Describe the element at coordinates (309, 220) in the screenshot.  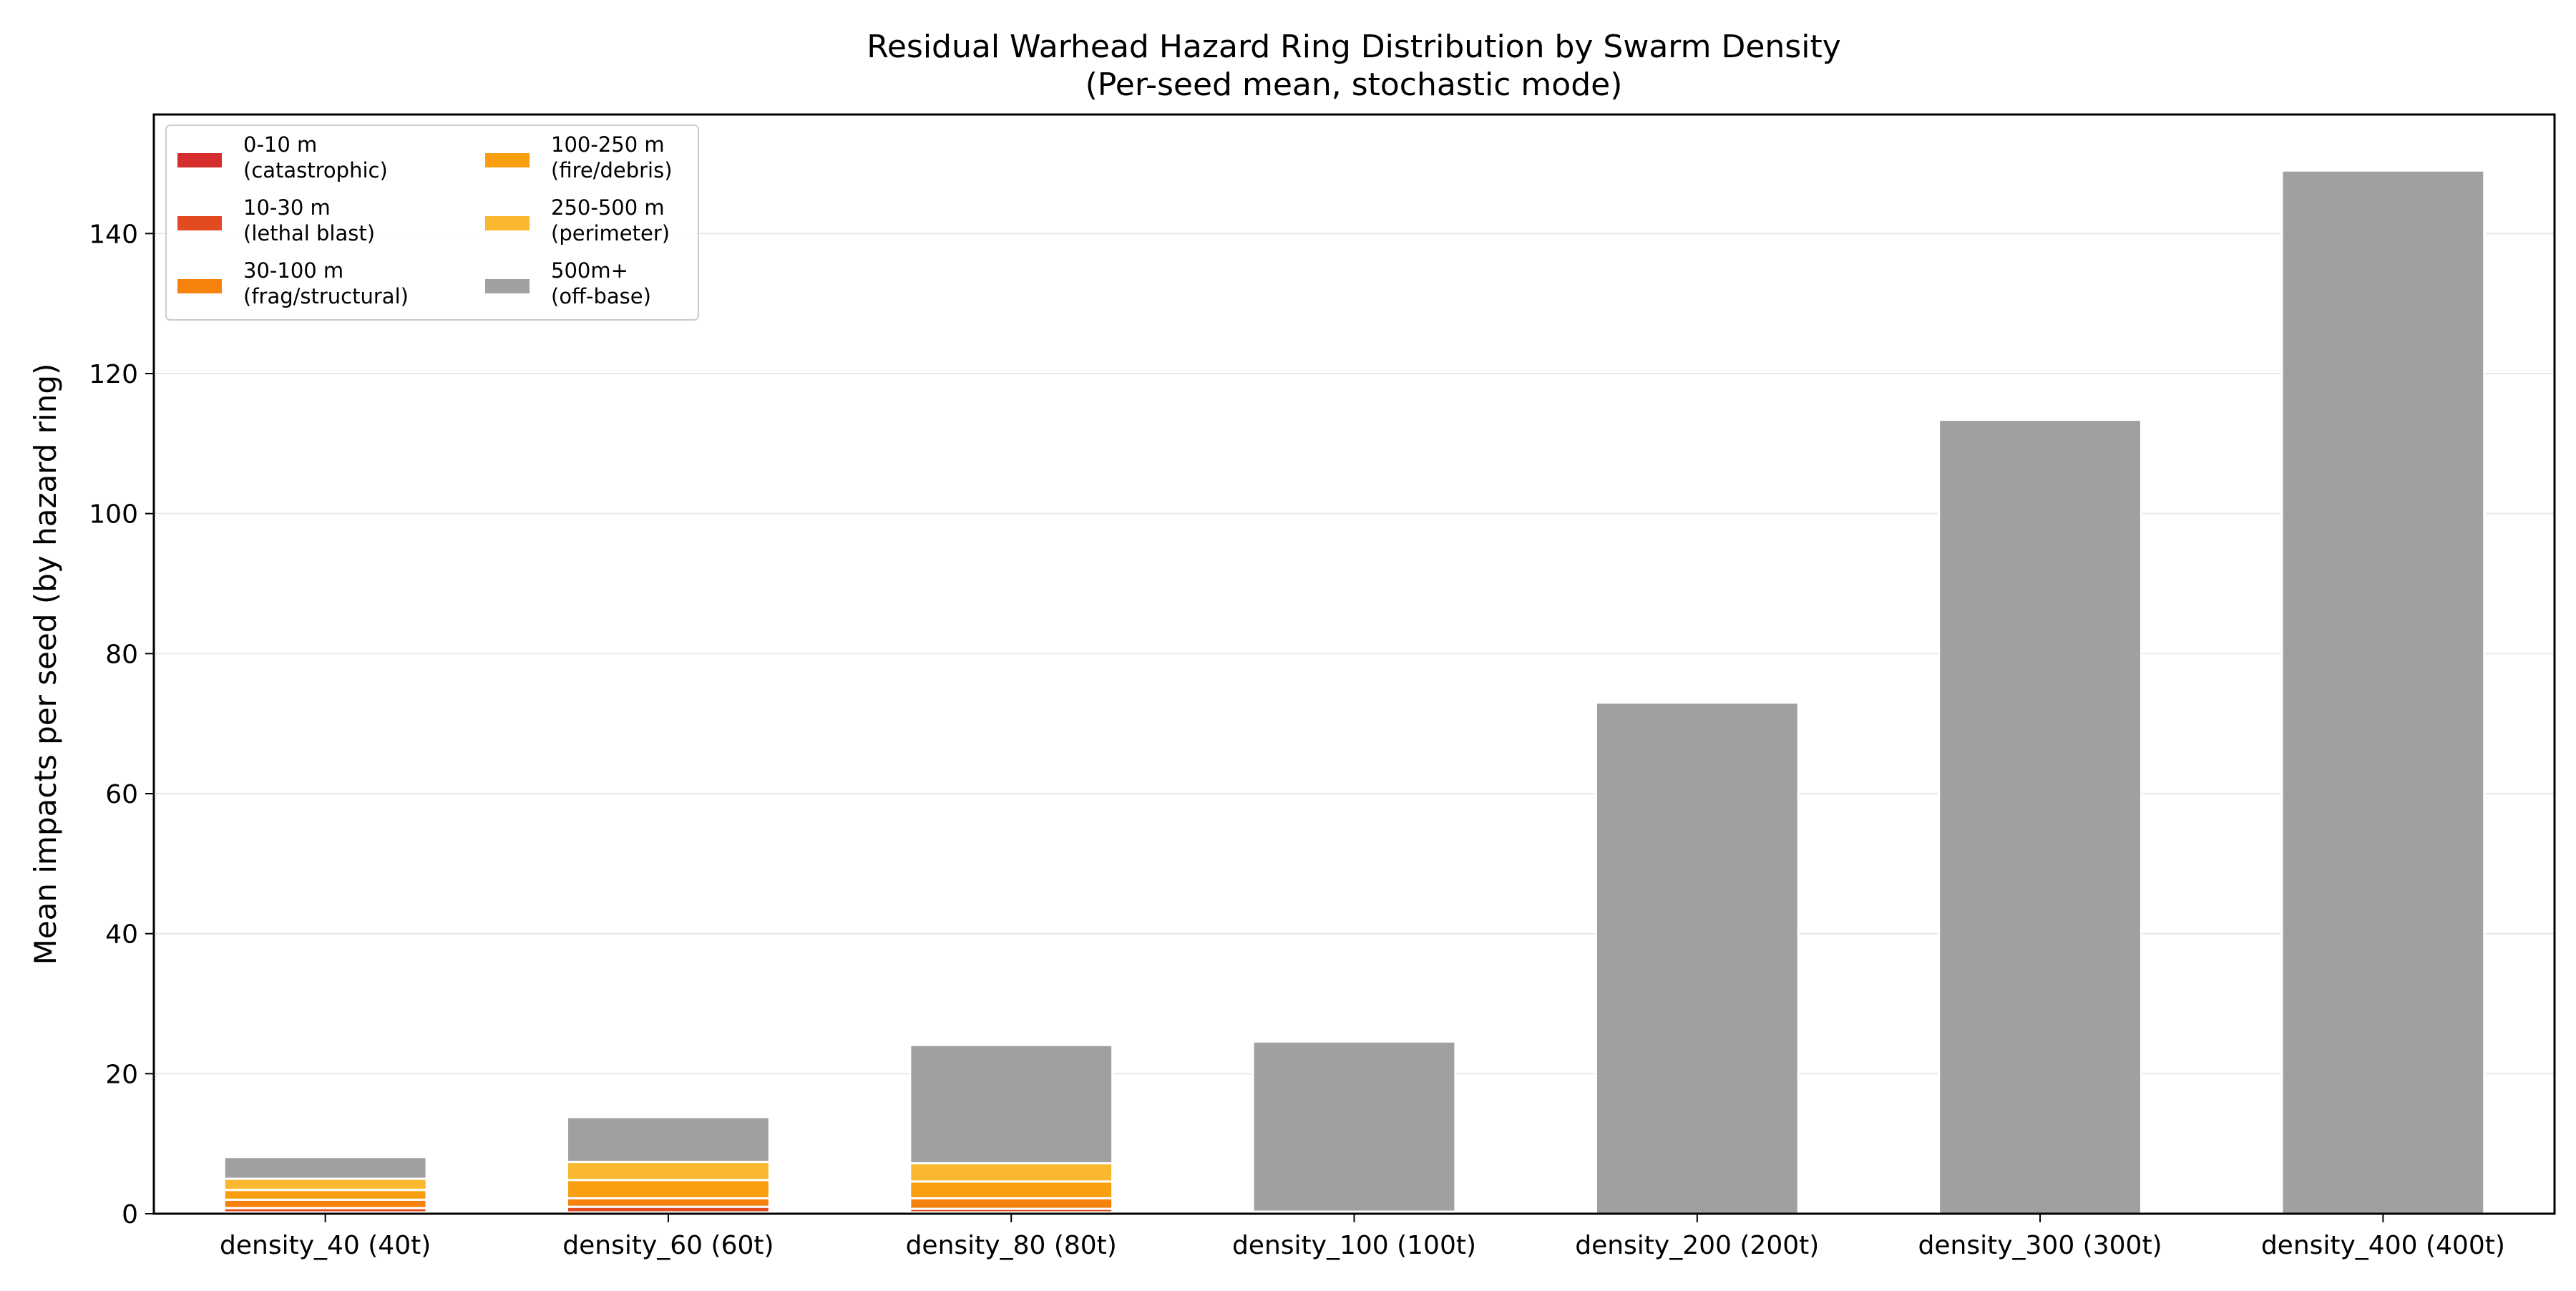
I see `legend-label: 10-30 m (lethal blast)` at that location.